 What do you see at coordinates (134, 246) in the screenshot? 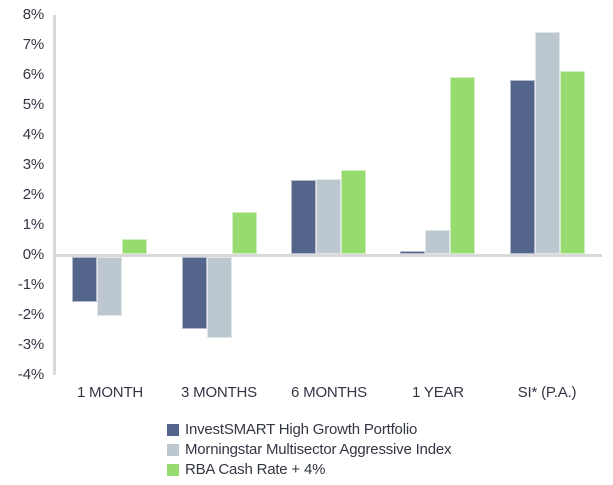
I see `bar-series2-cat0` at bounding box center [134, 246].